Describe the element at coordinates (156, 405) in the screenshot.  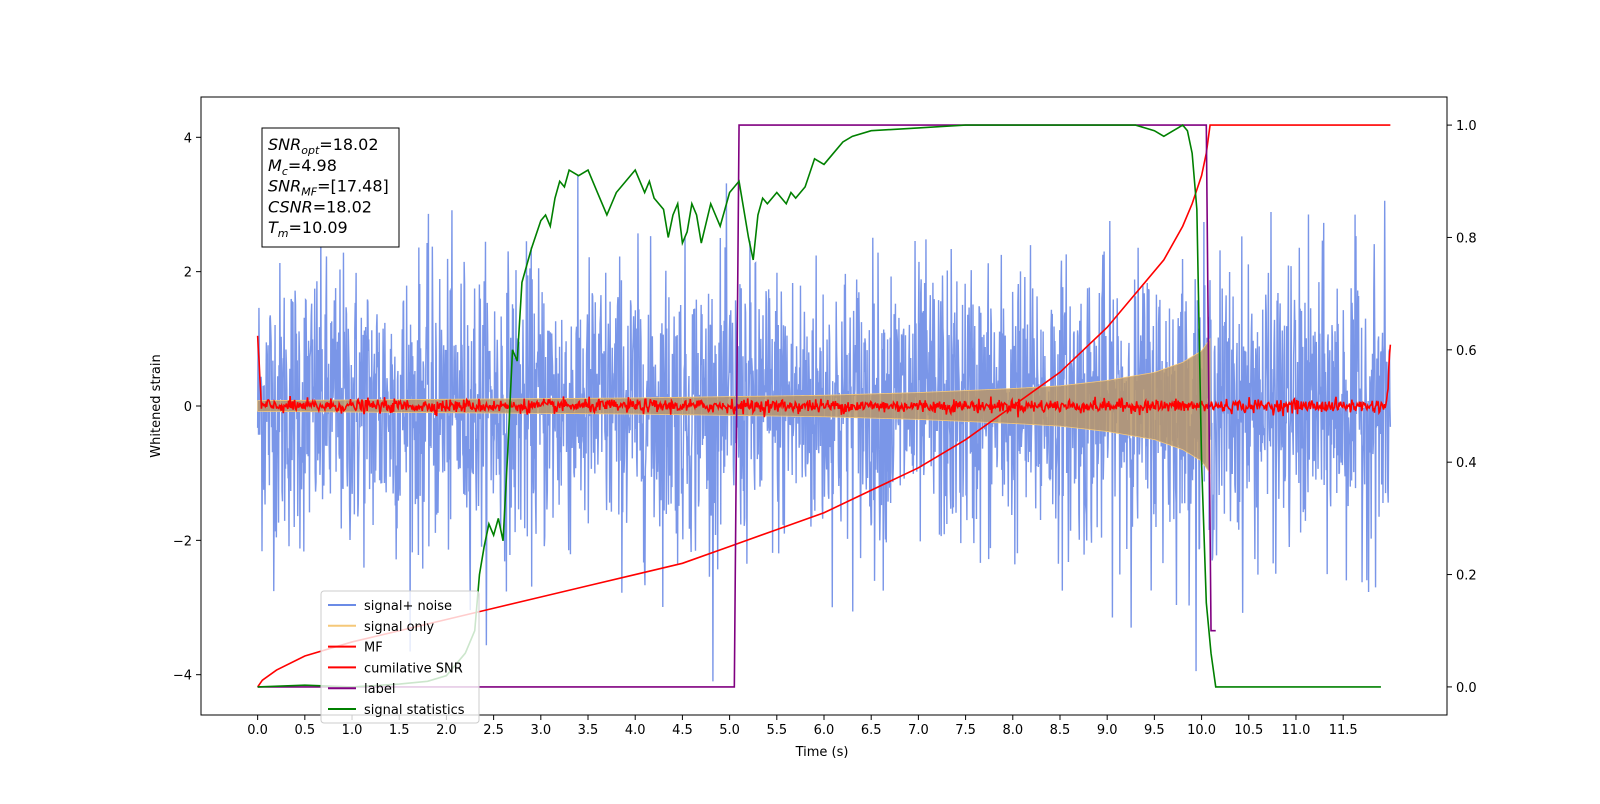
I see `y-axis-label: Whitened strain` at that location.